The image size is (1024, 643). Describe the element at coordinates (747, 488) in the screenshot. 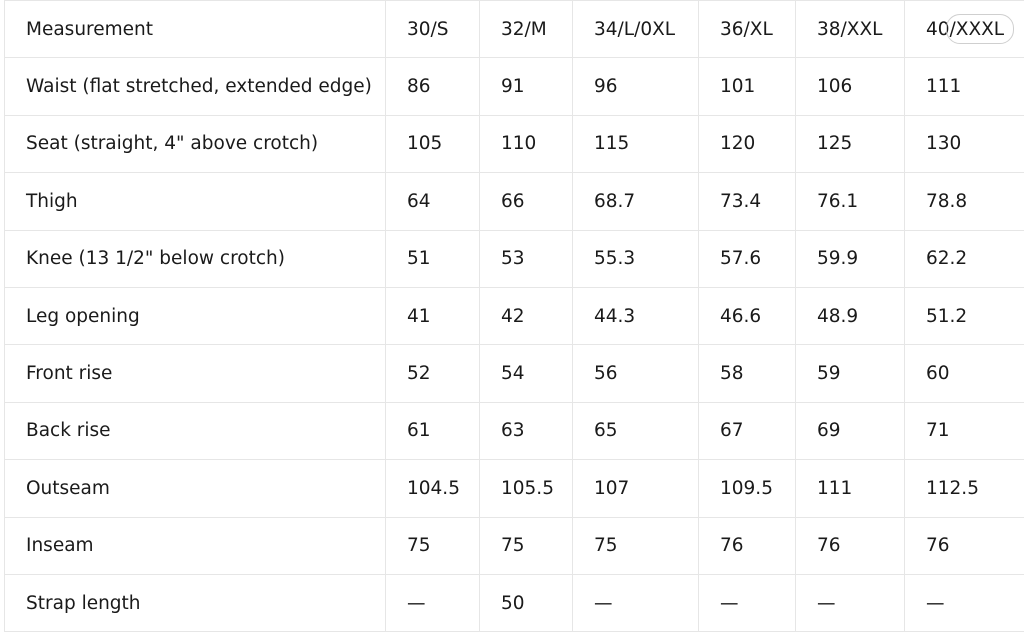

I see `size-36xl-cell: 109.5` at that location.